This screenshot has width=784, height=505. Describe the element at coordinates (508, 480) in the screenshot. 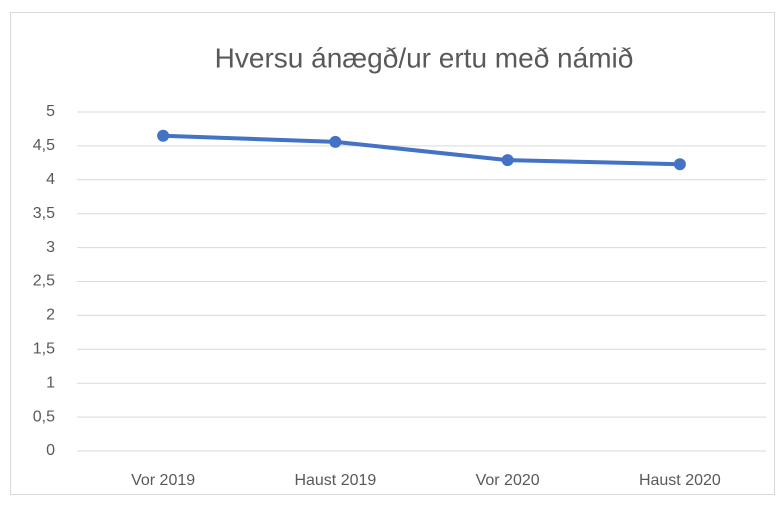

I see `x-tick-label: Vor 2020` at that location.